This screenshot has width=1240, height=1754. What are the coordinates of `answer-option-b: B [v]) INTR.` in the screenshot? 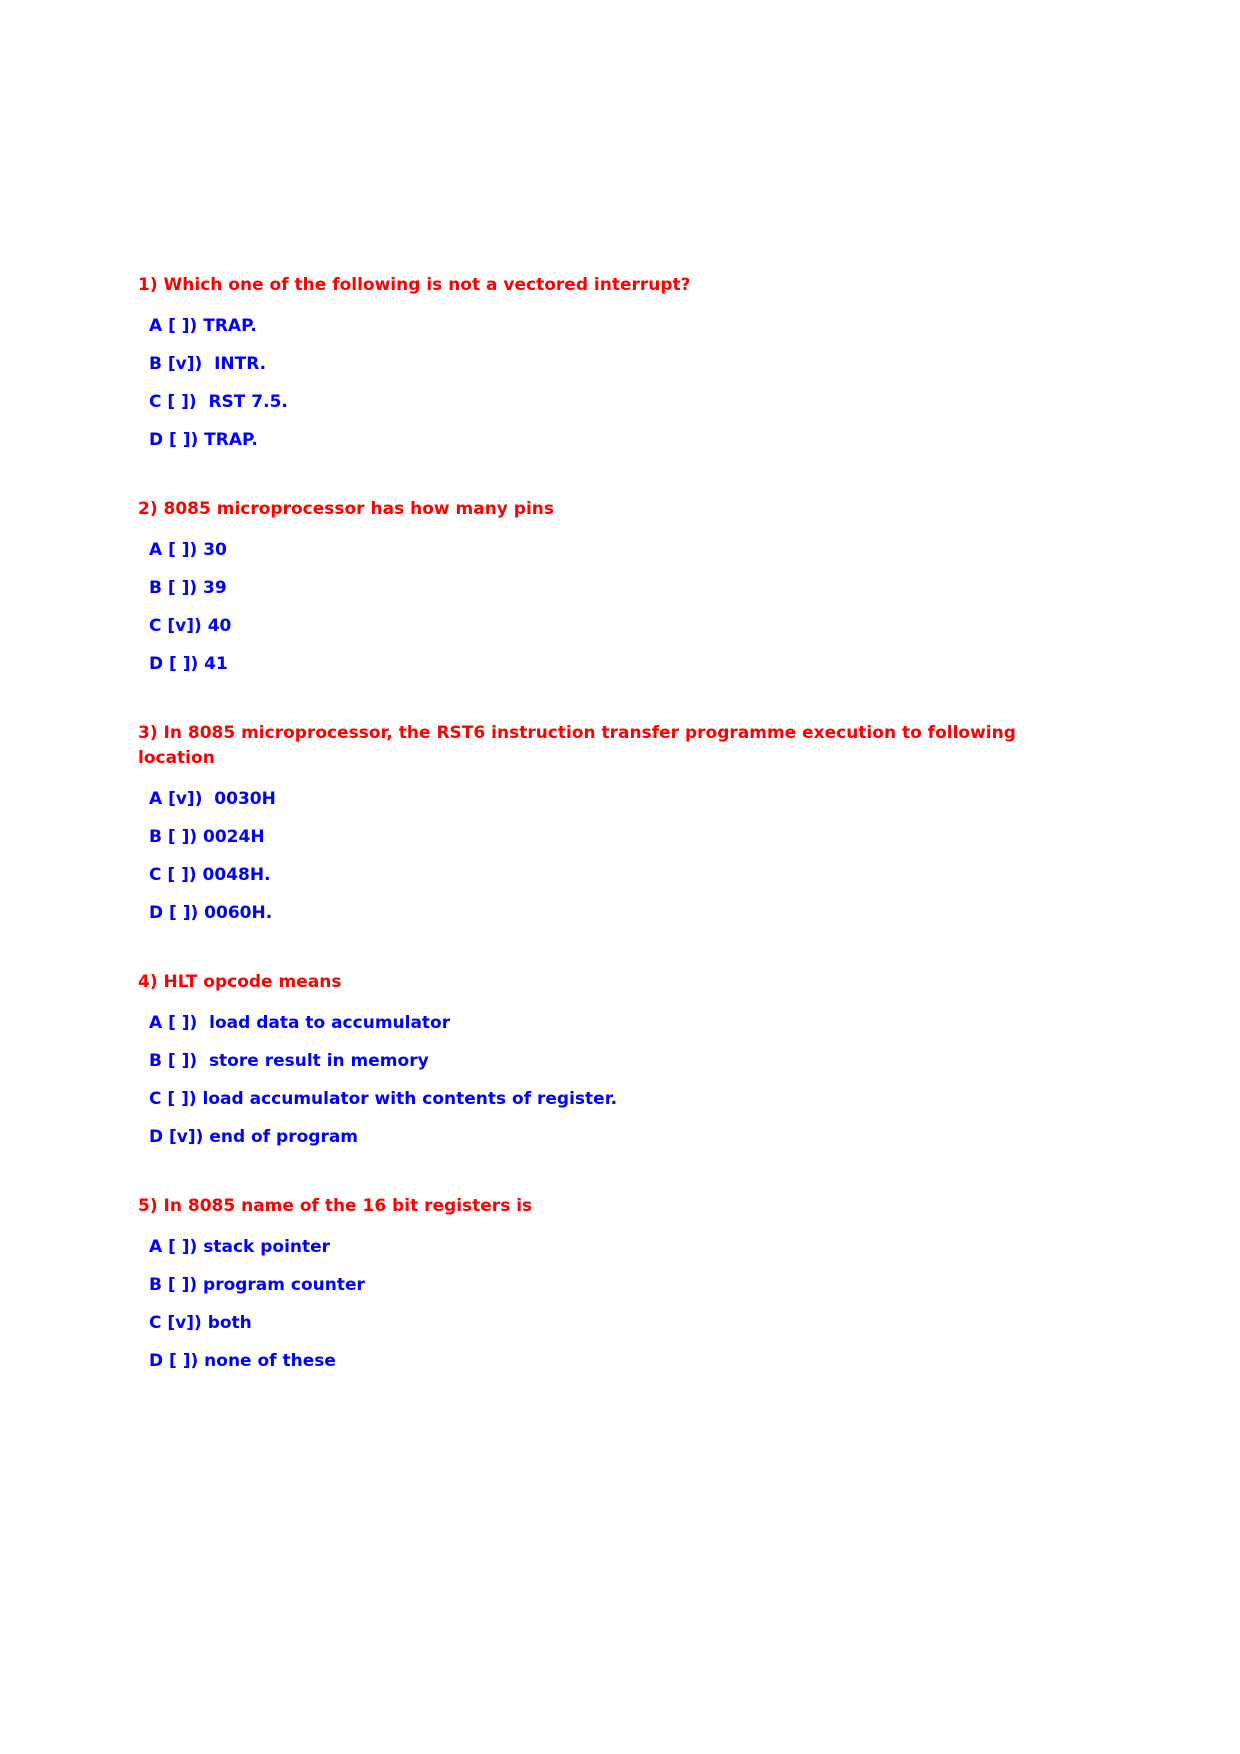 It's located at (208, 364).